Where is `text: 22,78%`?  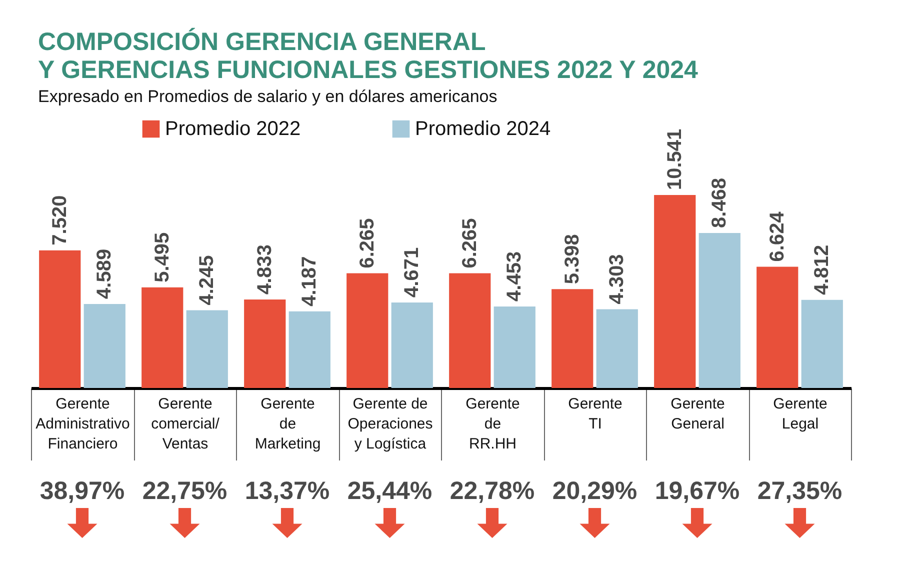
text: 22,78% is located at coordinates (492, 491).